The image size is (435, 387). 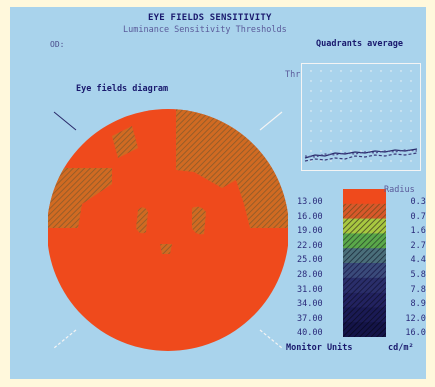 I want to click on legend-threshold-tick: 37.00, so click(x=310, y=318).